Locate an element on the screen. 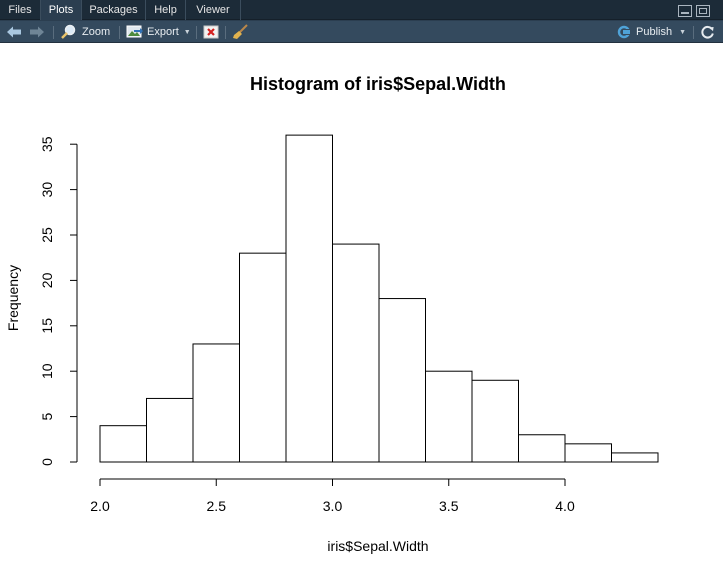 This screenshot has height=574, width=723. delete-plot-button is located at coordinates (211, 32).